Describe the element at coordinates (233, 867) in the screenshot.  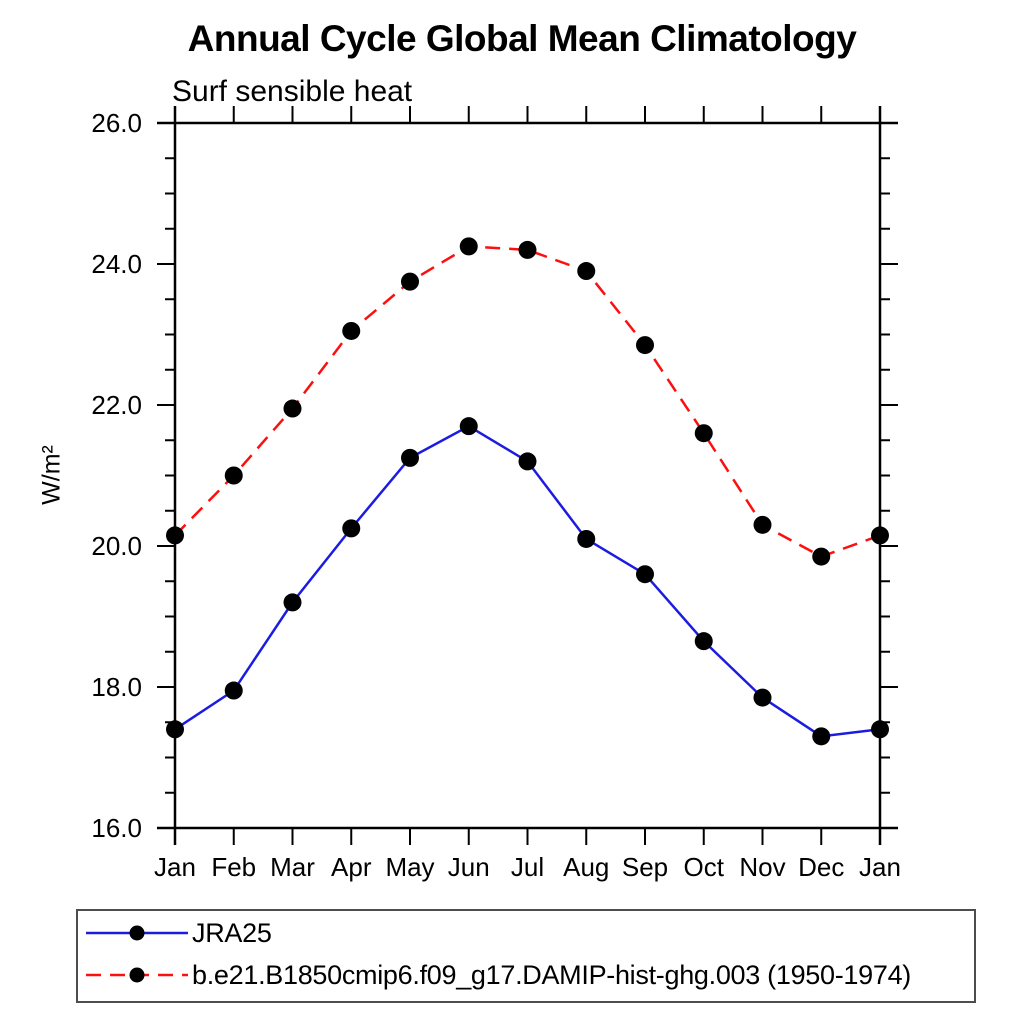
I see `x-tick-label: Feb` at that location.